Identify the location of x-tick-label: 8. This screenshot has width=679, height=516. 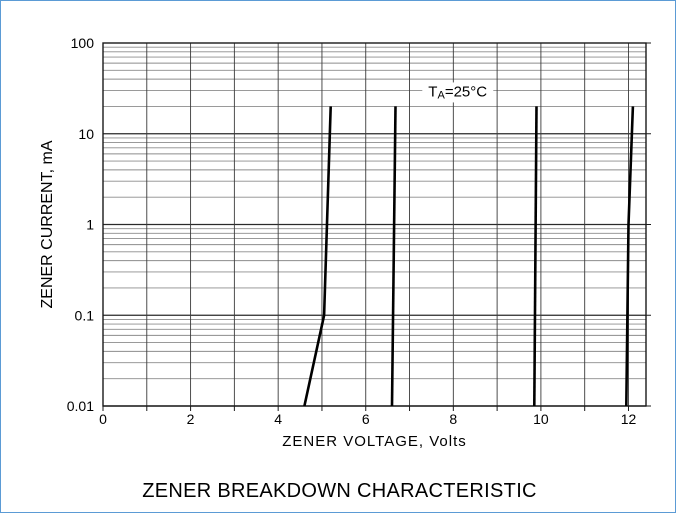
(453, 419).